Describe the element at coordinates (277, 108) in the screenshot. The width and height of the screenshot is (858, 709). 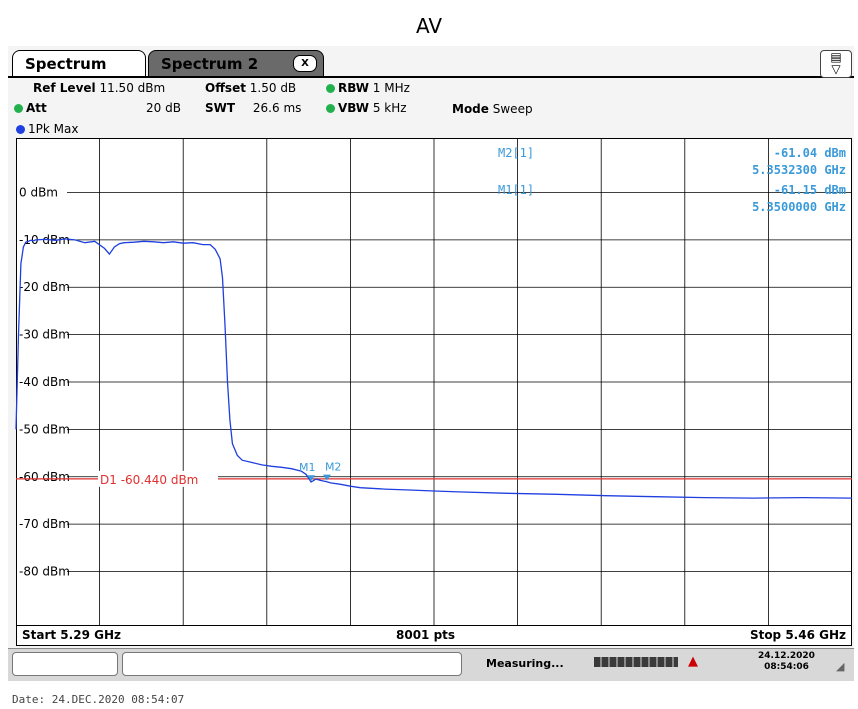
I see `swt-value: 26.6 ms` at that location.